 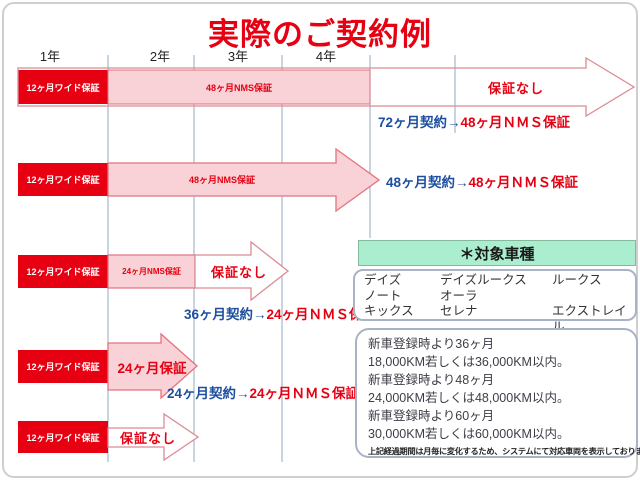 What do you see at coordinates (320, 34) in the screenshot?
I see `page-title: 実際のご契約例` at bounding box center [320, 34].